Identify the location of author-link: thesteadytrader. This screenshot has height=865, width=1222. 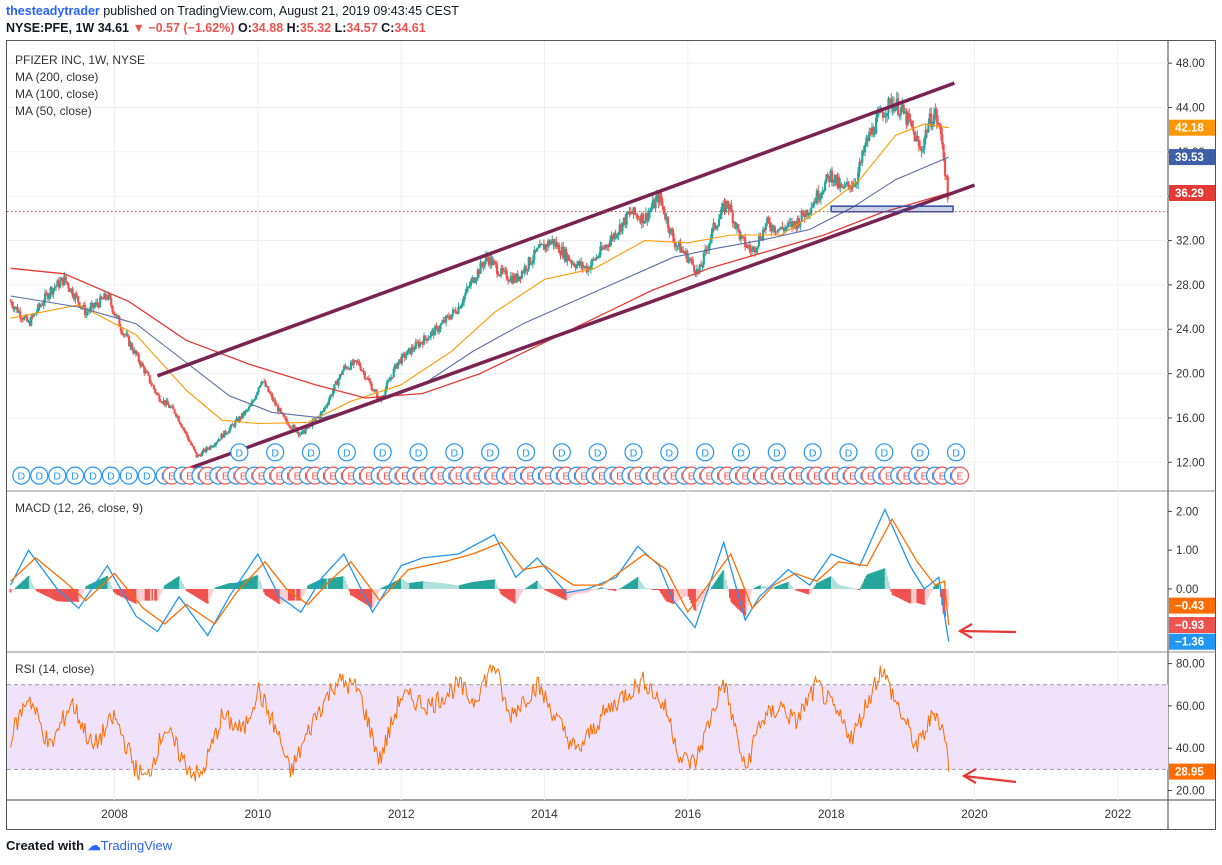
(53, 11).